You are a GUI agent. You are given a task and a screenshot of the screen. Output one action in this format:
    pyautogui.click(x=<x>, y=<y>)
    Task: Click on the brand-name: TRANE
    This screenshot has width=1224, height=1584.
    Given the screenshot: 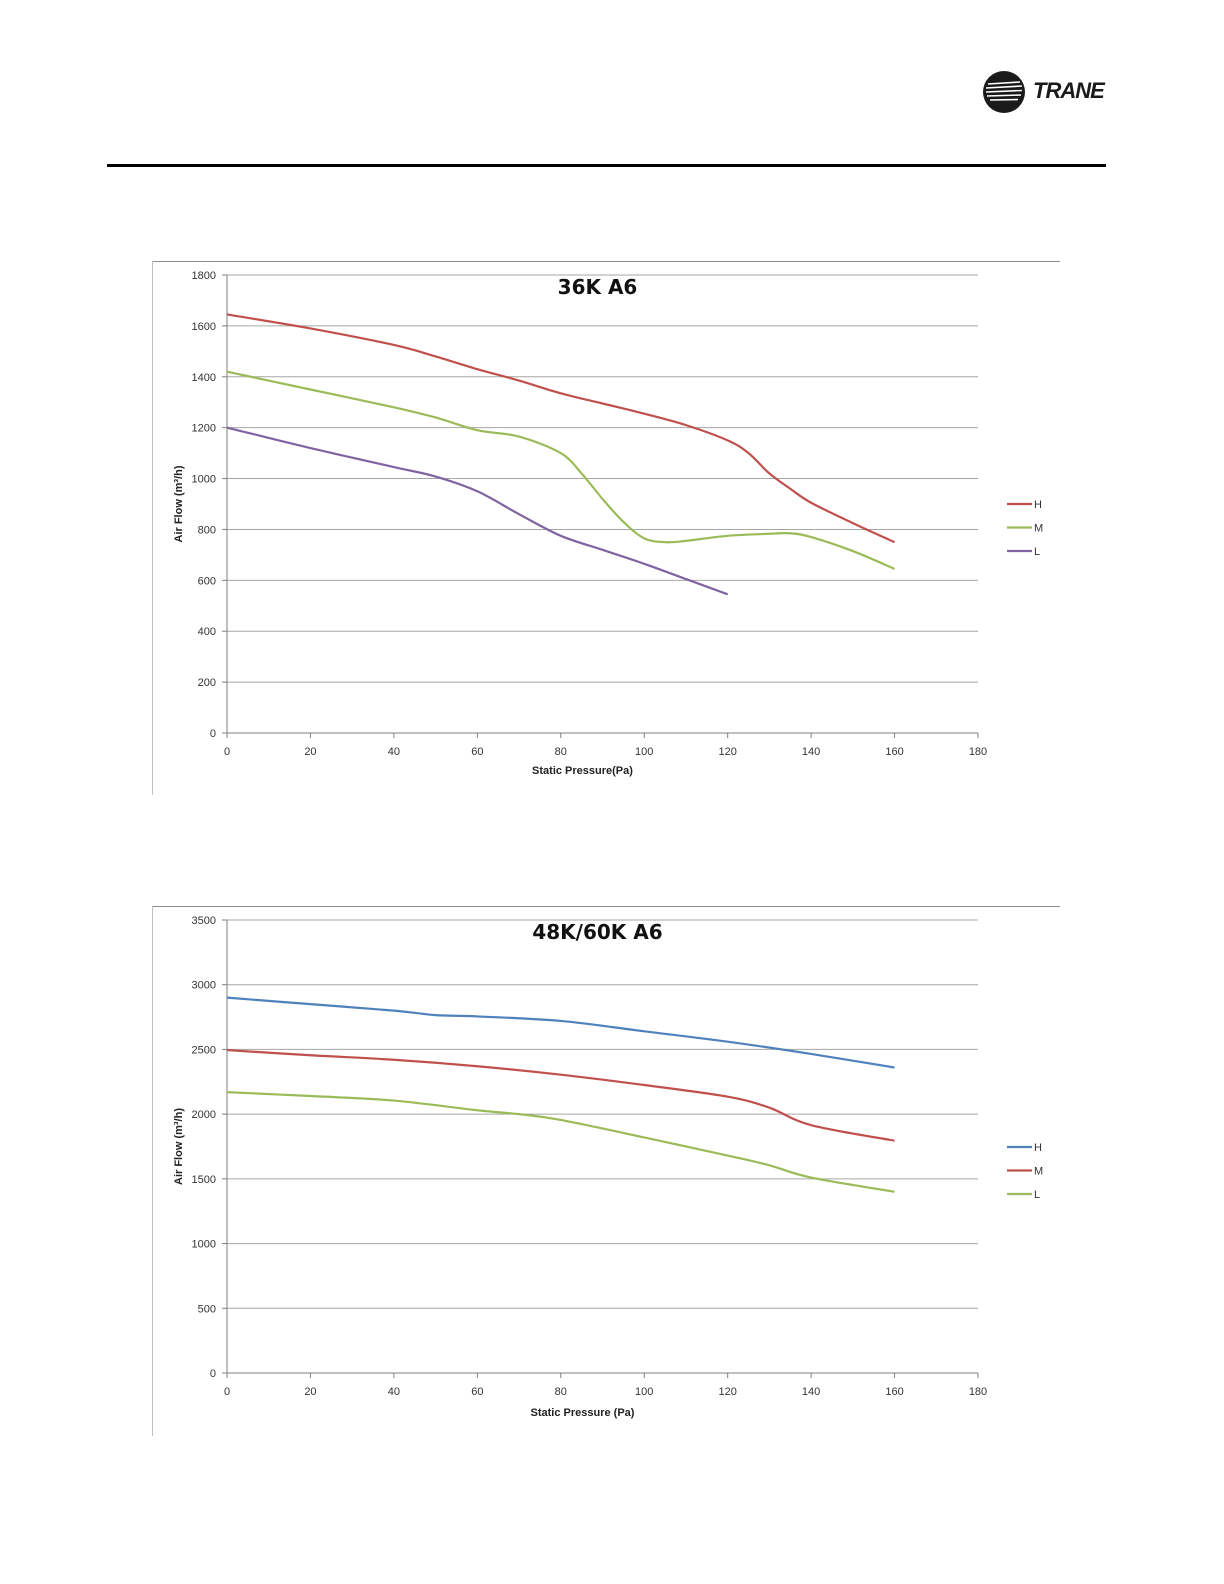 What is the action you would take?
    pyautogui.click(x=1069, y=90)
    